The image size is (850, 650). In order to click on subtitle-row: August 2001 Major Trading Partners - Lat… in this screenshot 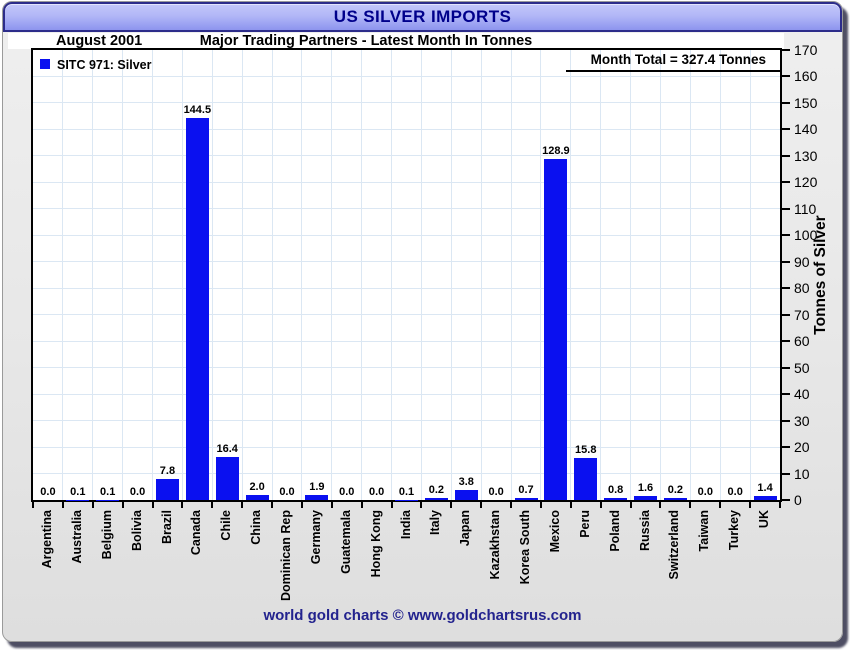, I will do `click(396, 41)`.